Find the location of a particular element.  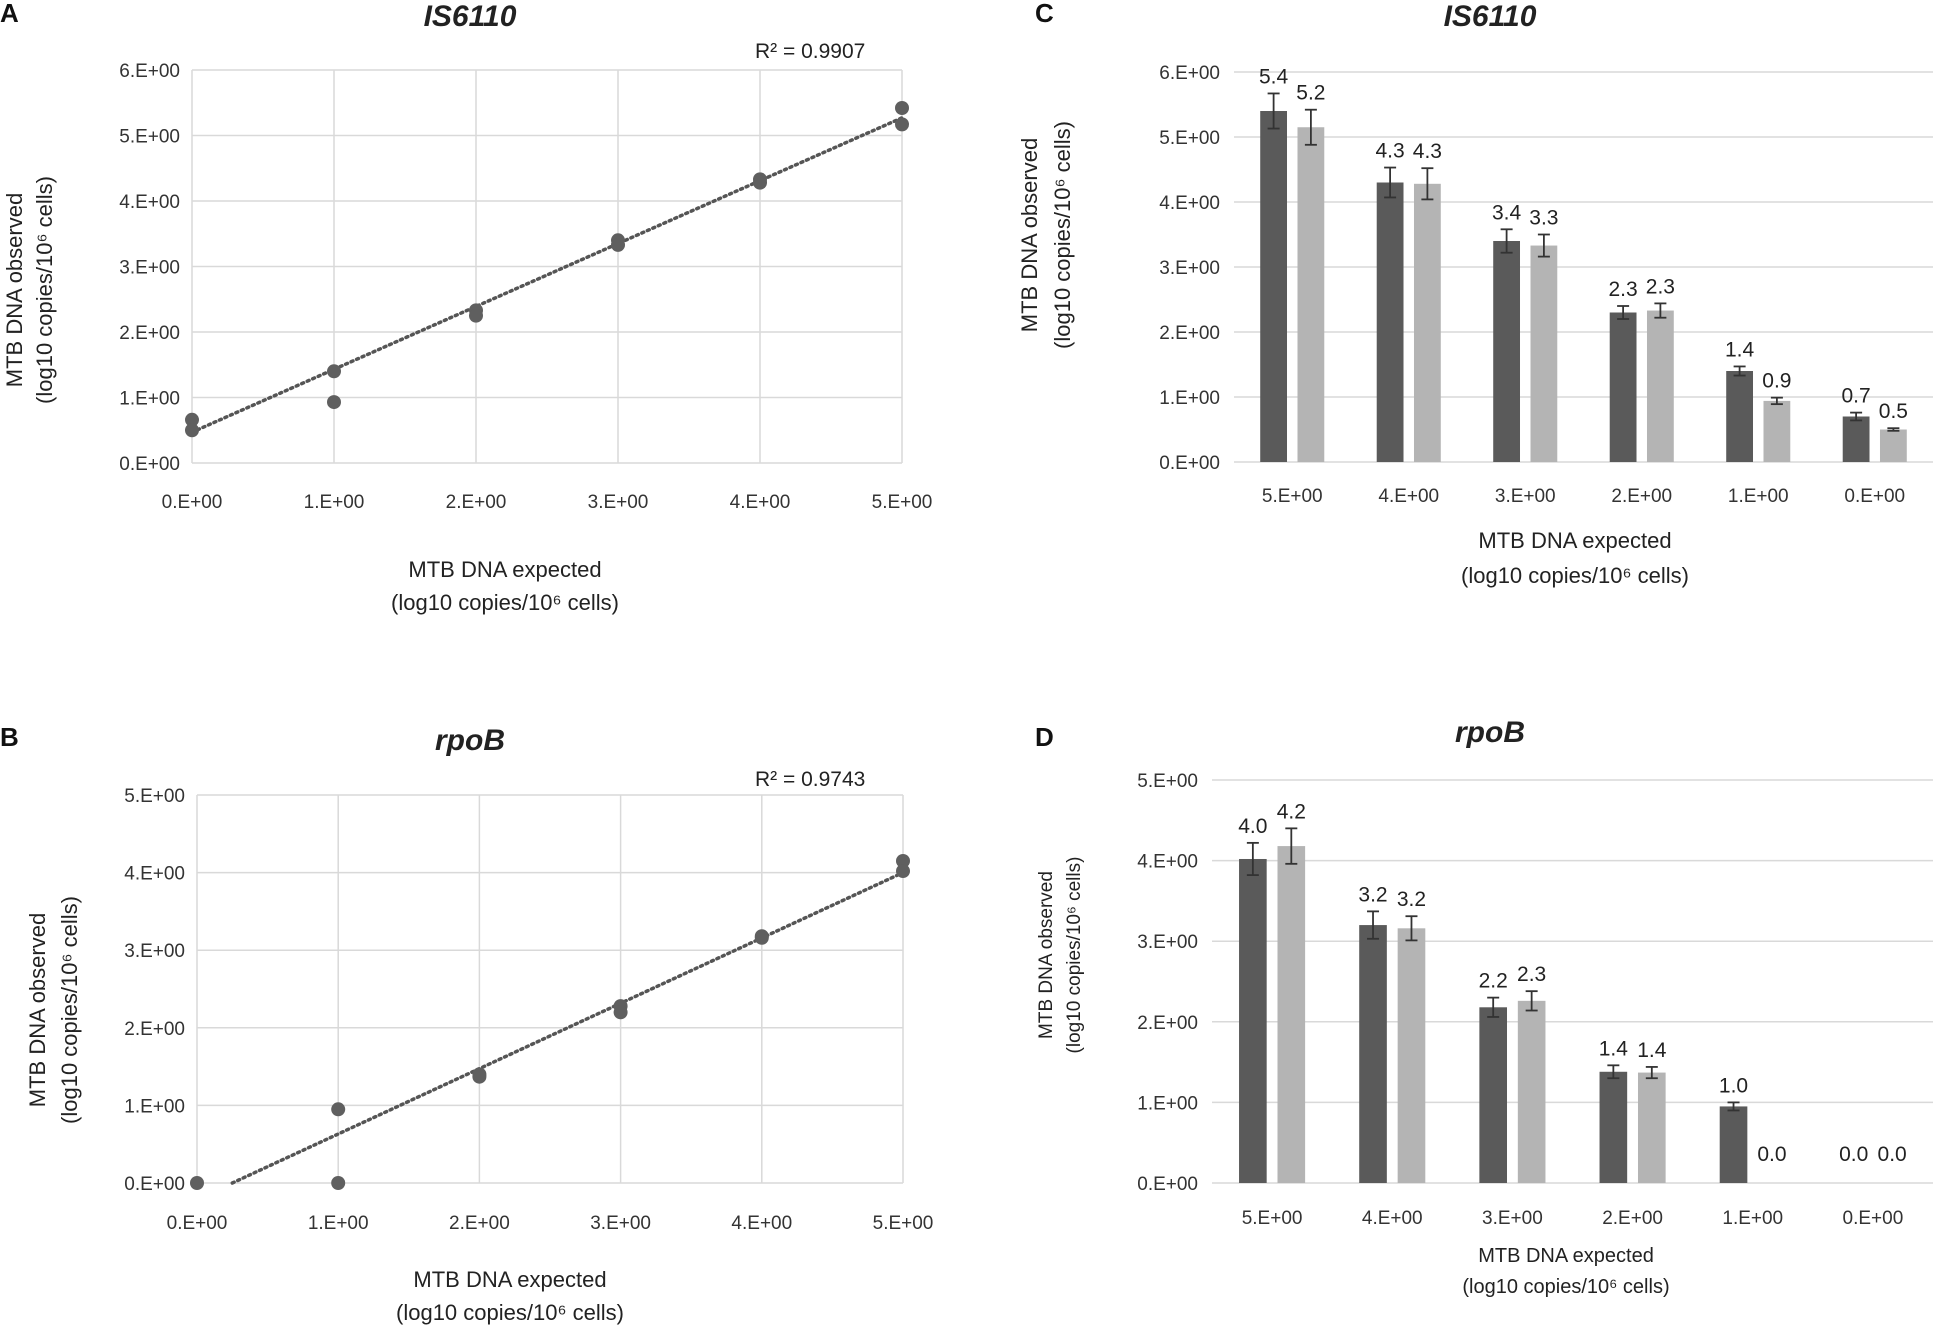

panel-d-y-tick-label: 5.E+00 is located at coordinates (1167, 781).